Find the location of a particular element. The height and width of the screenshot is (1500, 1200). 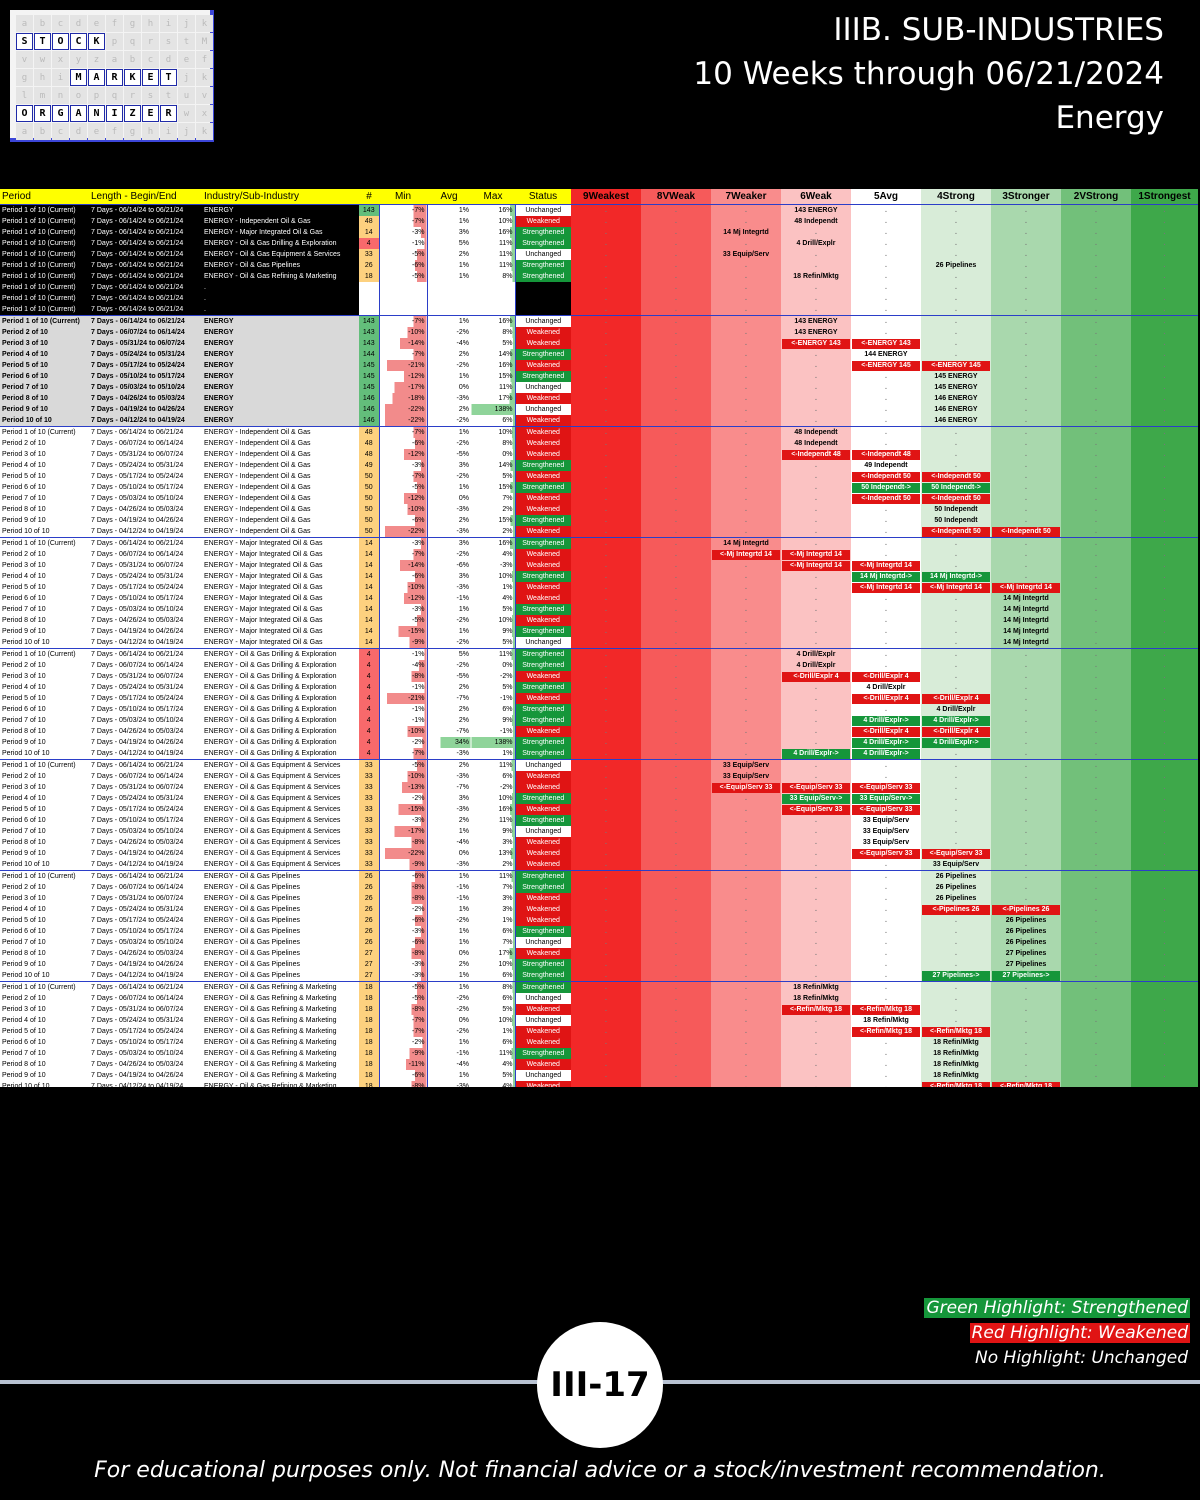

level-cell-9: . is located at coordinates (606, 243).